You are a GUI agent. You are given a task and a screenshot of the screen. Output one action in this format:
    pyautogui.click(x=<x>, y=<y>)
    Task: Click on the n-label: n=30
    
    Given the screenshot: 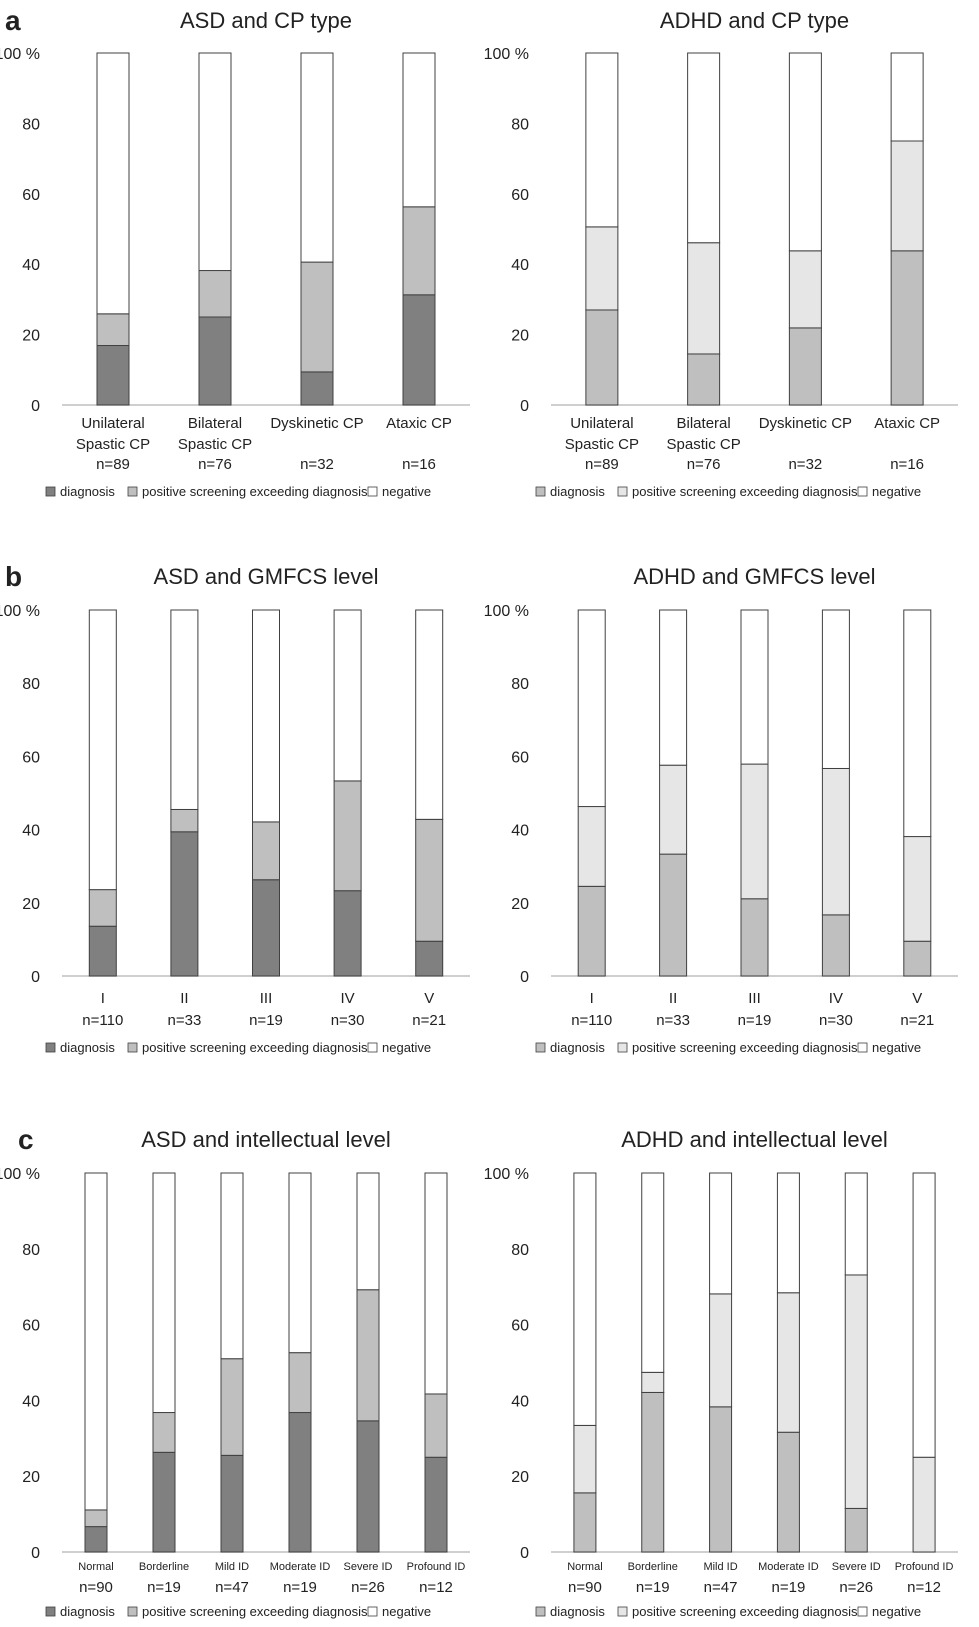 What is the action you would take?
    pyautogui.click(x=348, y=1020)
    